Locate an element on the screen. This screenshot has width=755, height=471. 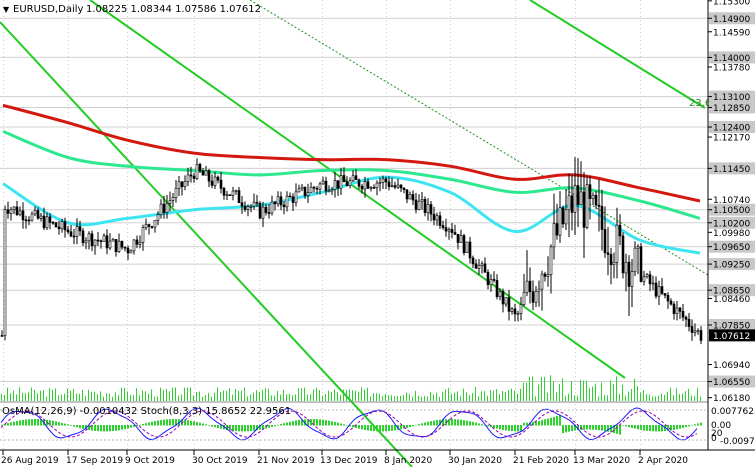
price-tick-label: 1.12400 is located at coordinates (731, 129).